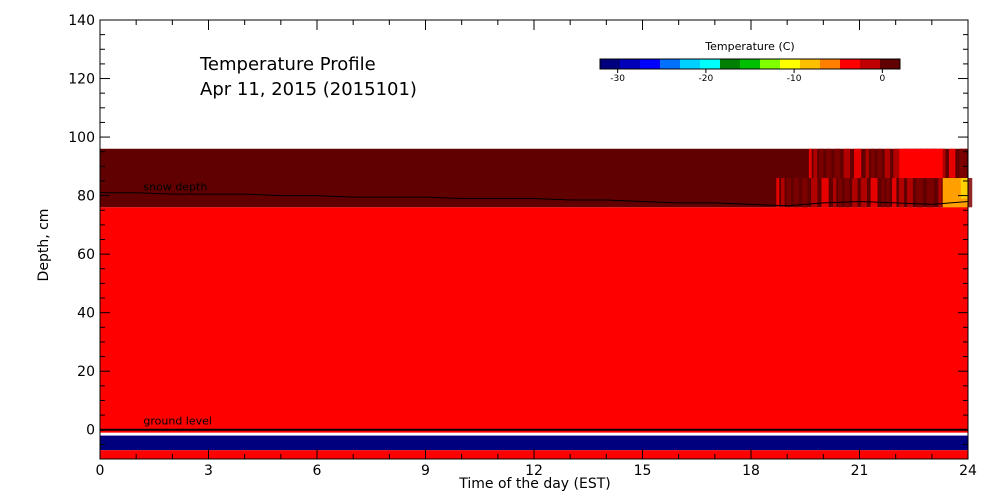 The height and width of the screenshot is (500, 1000). I want to click on colorbar-tick-label: -30, so click(617, 79).